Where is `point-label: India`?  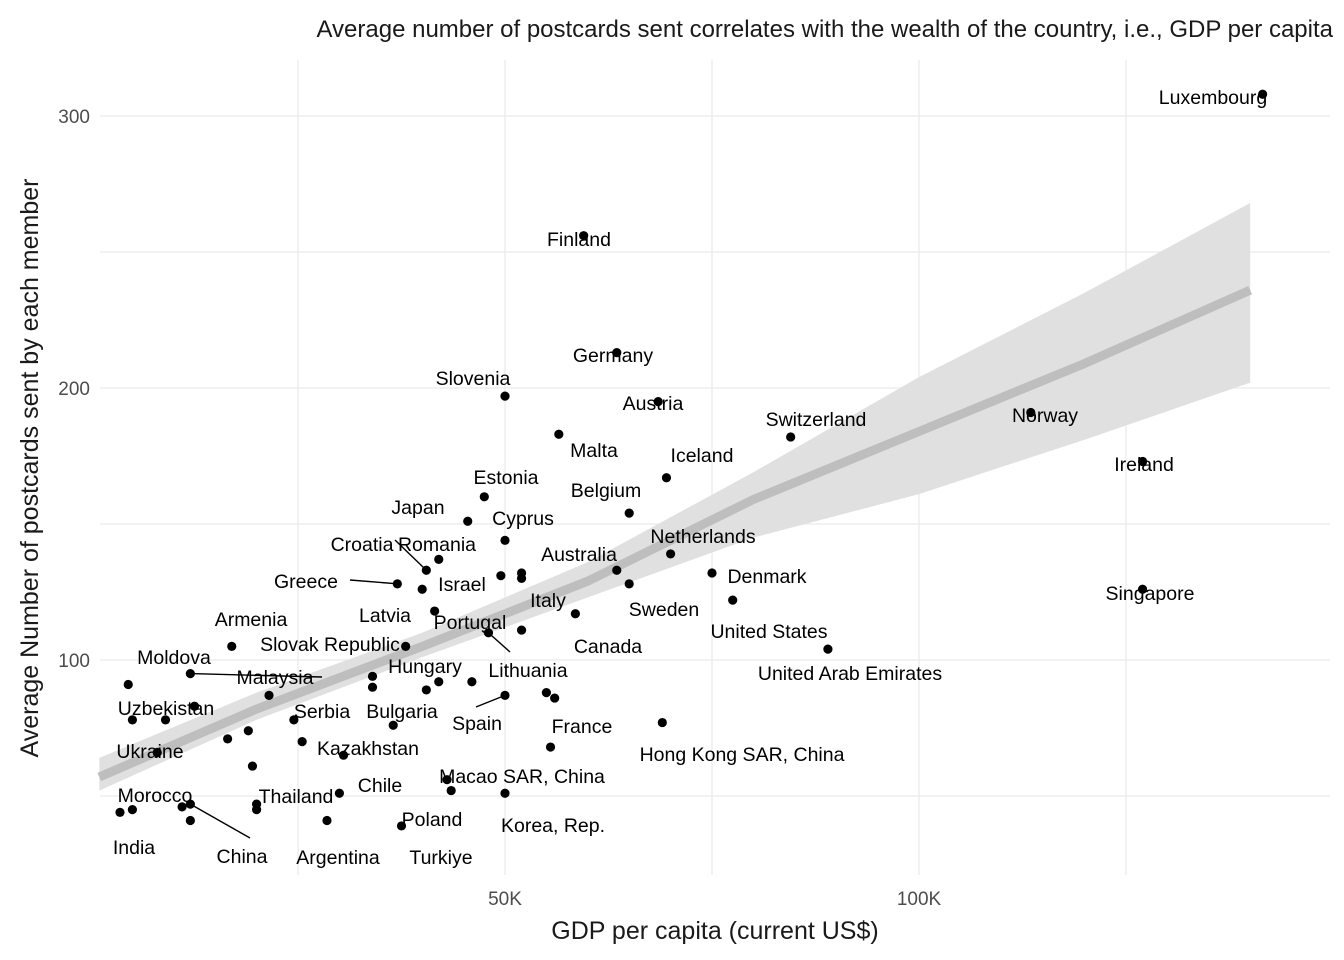 point-label: India is located at coordinates (134, 848).